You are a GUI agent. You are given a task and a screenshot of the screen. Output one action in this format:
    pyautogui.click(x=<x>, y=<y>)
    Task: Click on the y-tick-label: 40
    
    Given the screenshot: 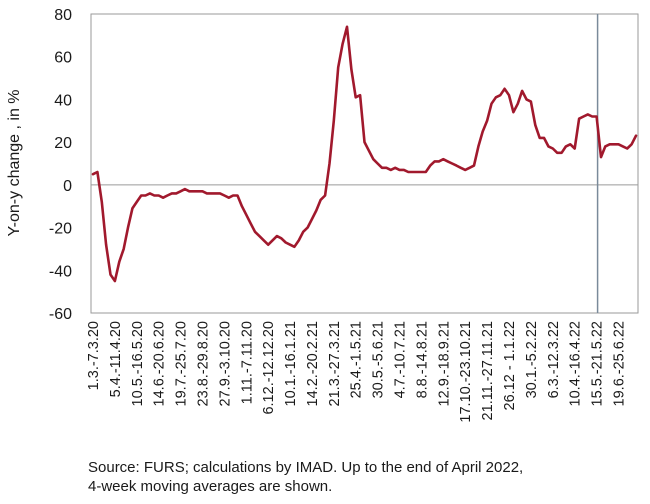 What is the action you would take?
    pyautogui.click(x=63, y=100)
    